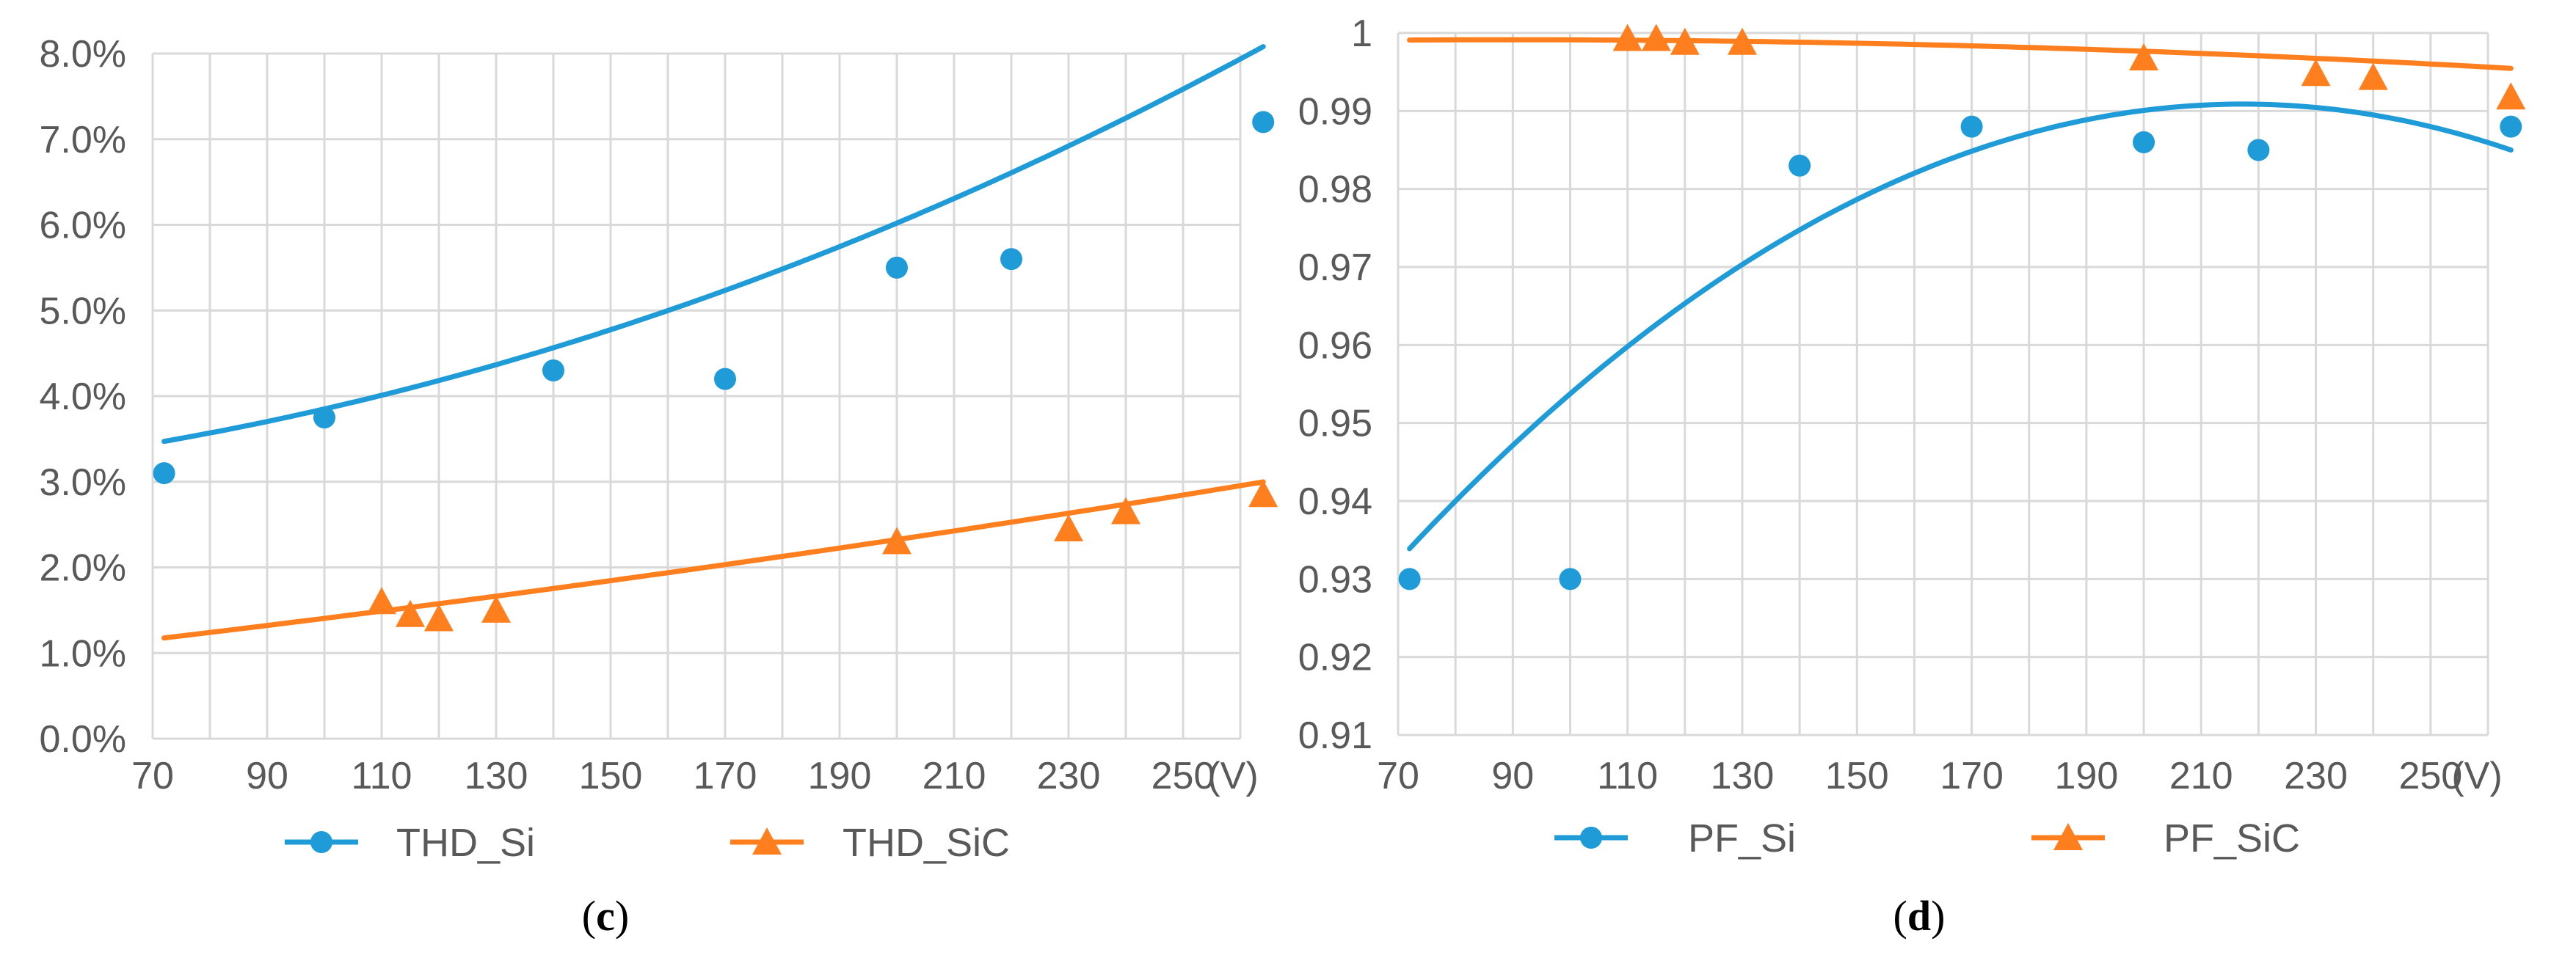  What do you see at coordinates (1335, 267) in the screenshot?
I see `y-tick-label: 0.97` at bounding box center [1335, 267].